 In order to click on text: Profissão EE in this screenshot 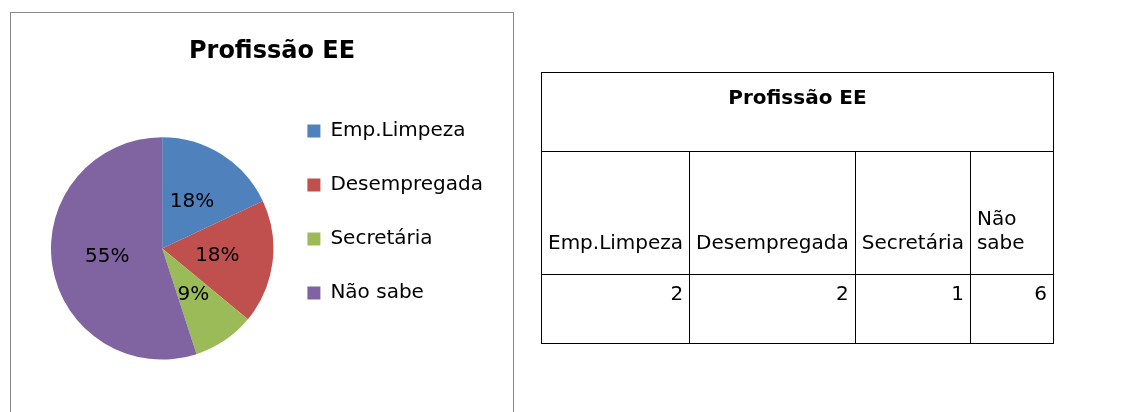, I will do `click(797, 112)`.